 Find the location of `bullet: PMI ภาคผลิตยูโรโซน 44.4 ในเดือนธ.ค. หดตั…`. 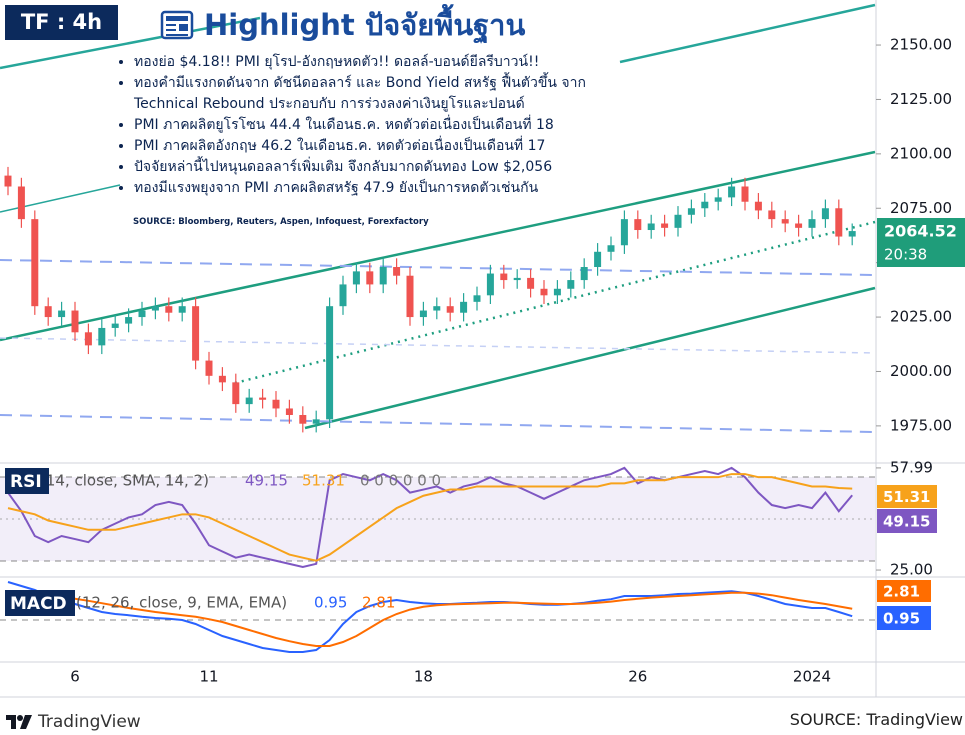

bullet: PMI ภาคผลิตยูโรโซน 44.4 ในเดือนธ.ค. หดตั… is located at coordinates (394, 125).